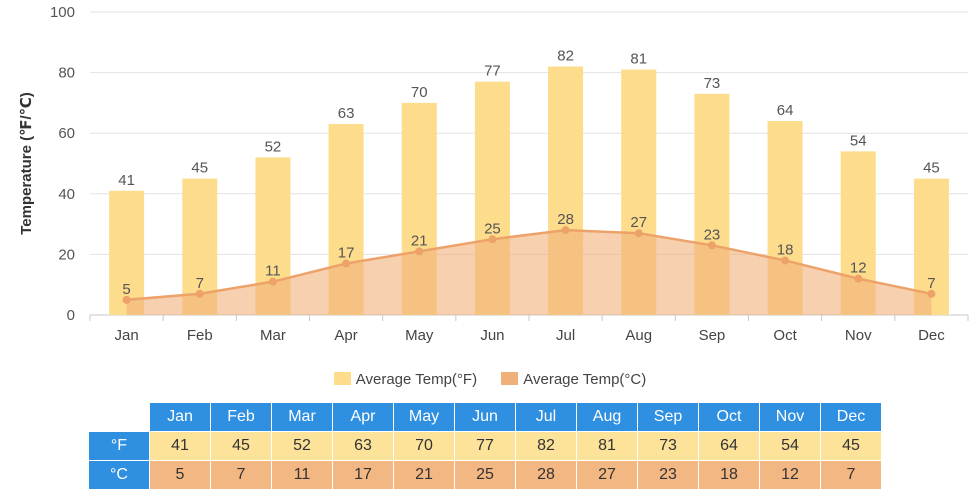 The height and width of the screenshot is (490, 980). I want to click on data-label-fahrenheit: 77, so click(492, 71).